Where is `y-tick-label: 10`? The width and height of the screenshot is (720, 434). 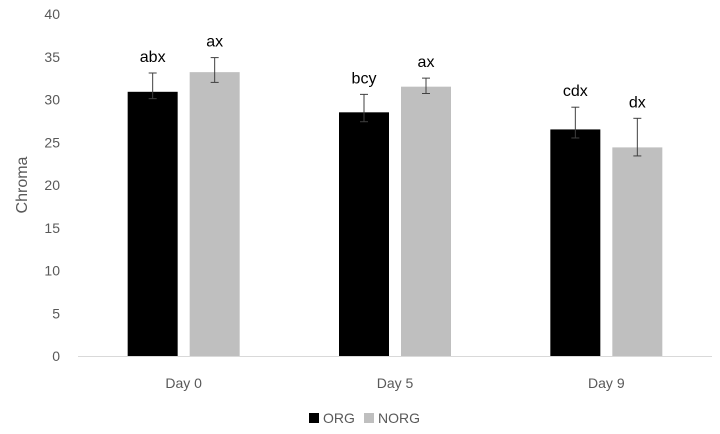 y-tick-label: 10 is located at coordinates (52, 271).